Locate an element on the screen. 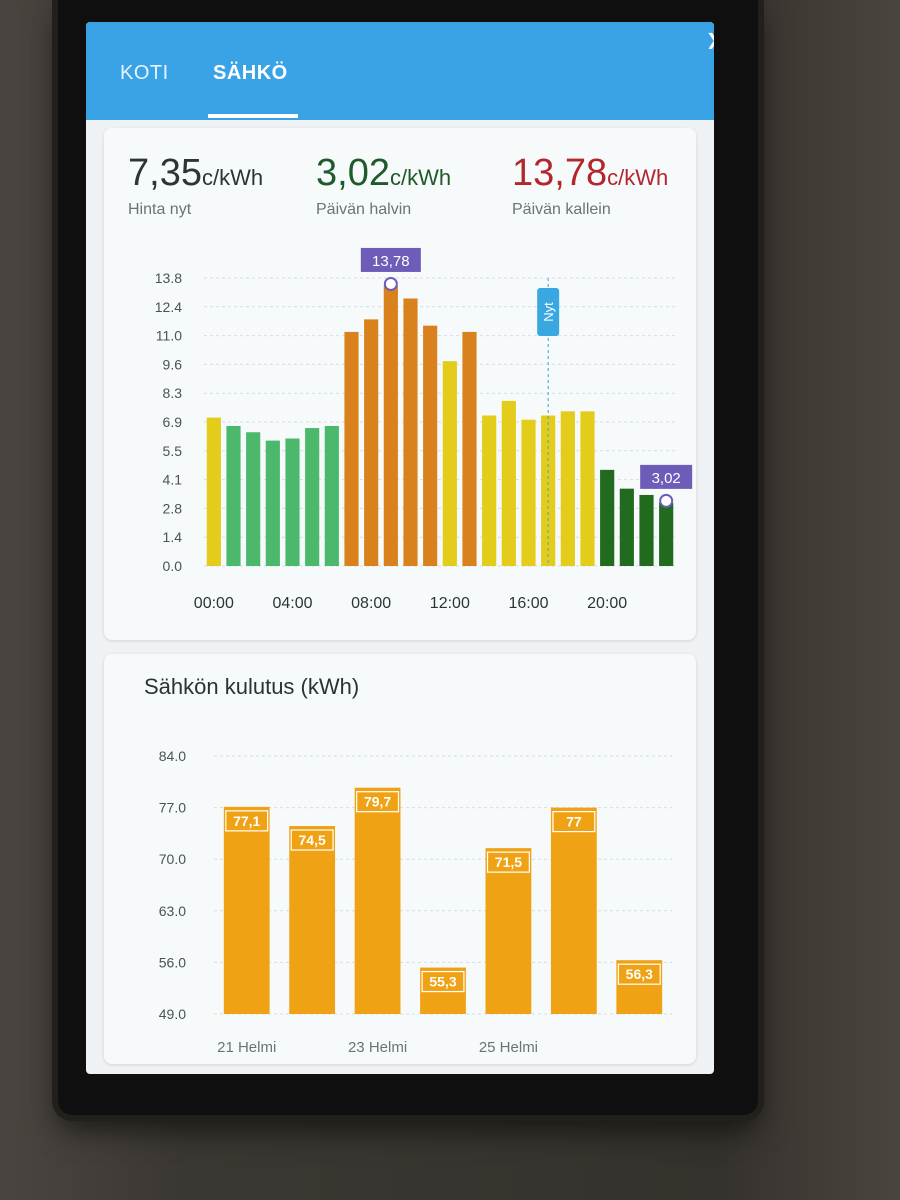 Image resolution: width=900 pixels, height=1200 pixels. priciest-price-unit: c/kWh is located at coordinates (638, 177).